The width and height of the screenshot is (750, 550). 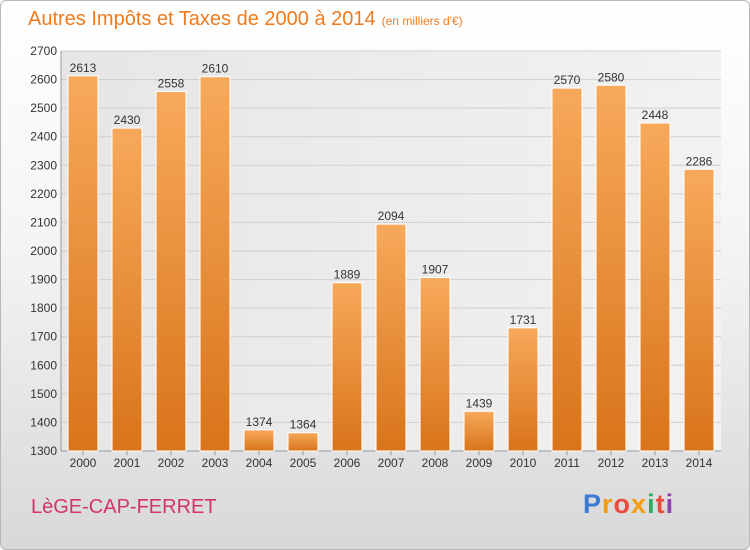 What do you see at coordinates (171, 84) in the screenshot?
I see `data-label: 2558` at bounding box center [171, 84].